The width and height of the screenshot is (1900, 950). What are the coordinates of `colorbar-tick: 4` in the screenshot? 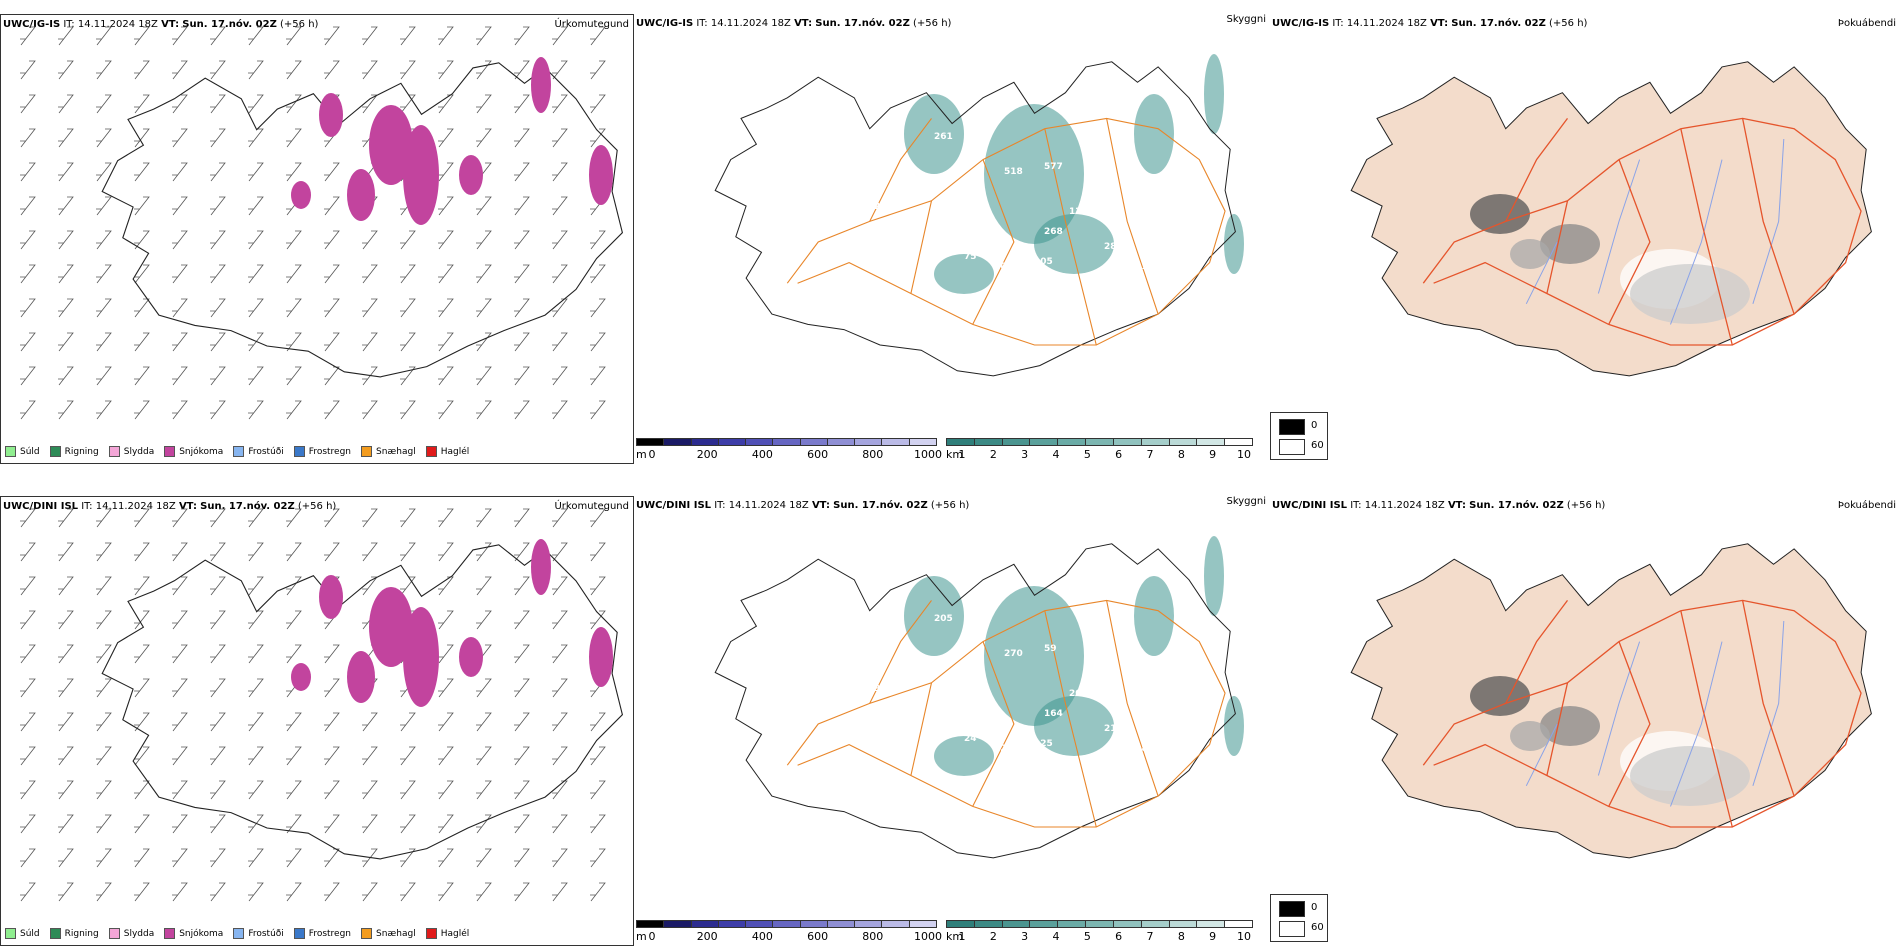 It's located at (1056, 936).